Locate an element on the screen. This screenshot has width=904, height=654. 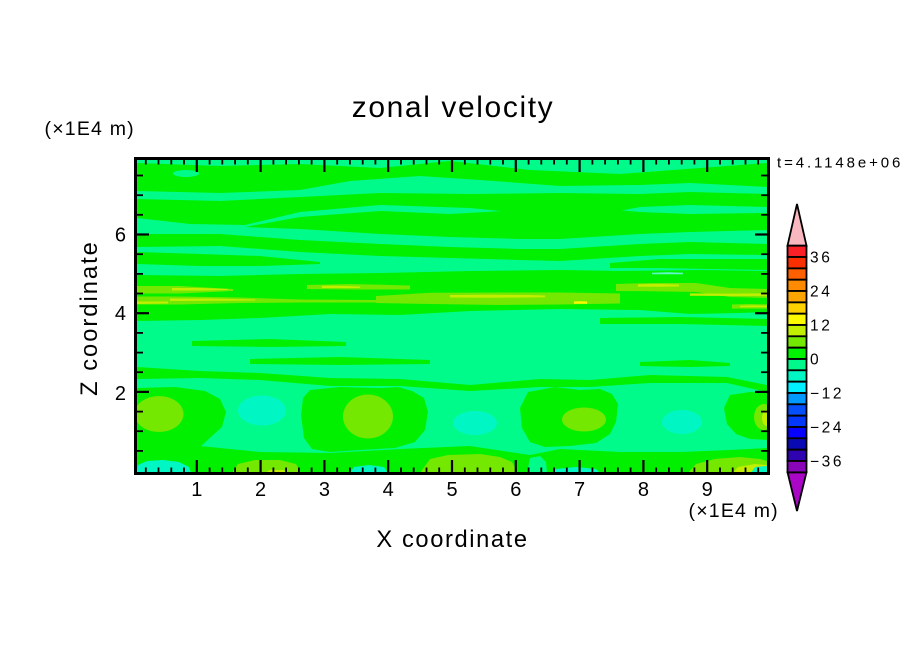
svg-text: −12 is located at coordinates (827, 394).